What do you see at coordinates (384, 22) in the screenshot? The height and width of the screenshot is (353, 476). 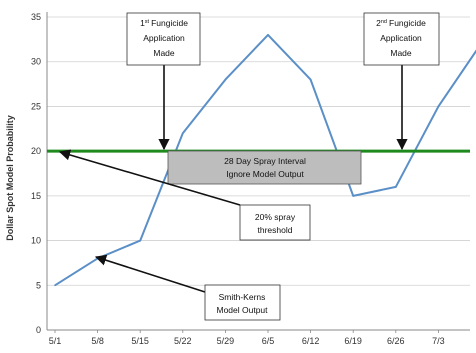 I see `second-fungicide-sup: nd` at bounding box center [384, 22].